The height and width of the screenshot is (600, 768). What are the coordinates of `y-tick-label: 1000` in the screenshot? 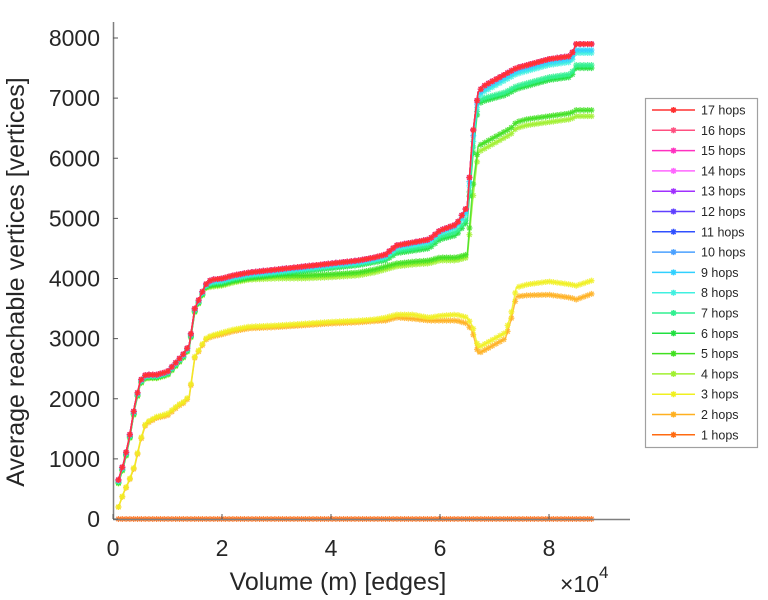 It's located at (74, 459).